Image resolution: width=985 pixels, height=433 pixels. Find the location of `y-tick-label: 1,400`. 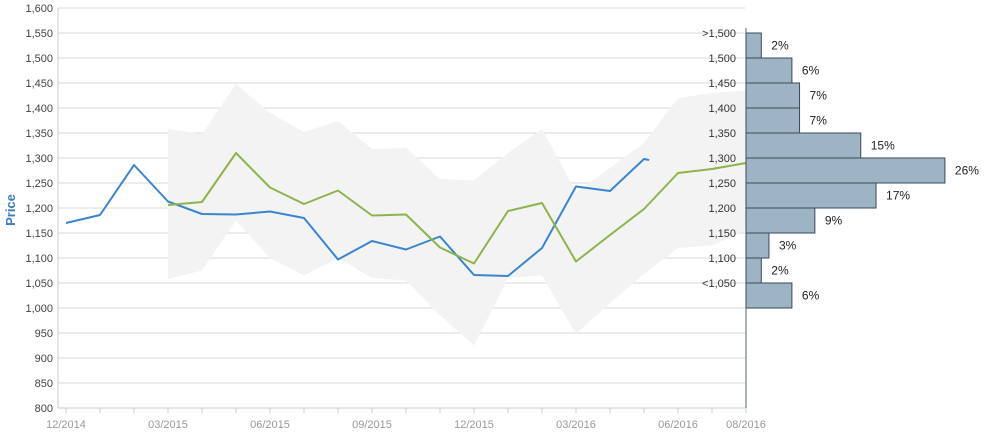

y-tick-label: 1,400 is located at coordinates (39, 109).